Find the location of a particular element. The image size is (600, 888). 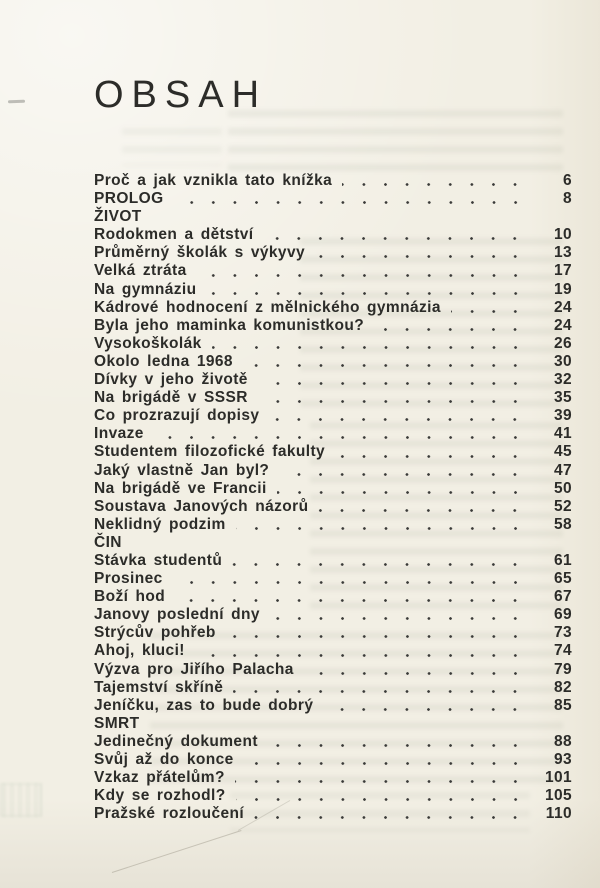

toc-entry: Vysokoškolák 26 is located at coordinates (333, 343).